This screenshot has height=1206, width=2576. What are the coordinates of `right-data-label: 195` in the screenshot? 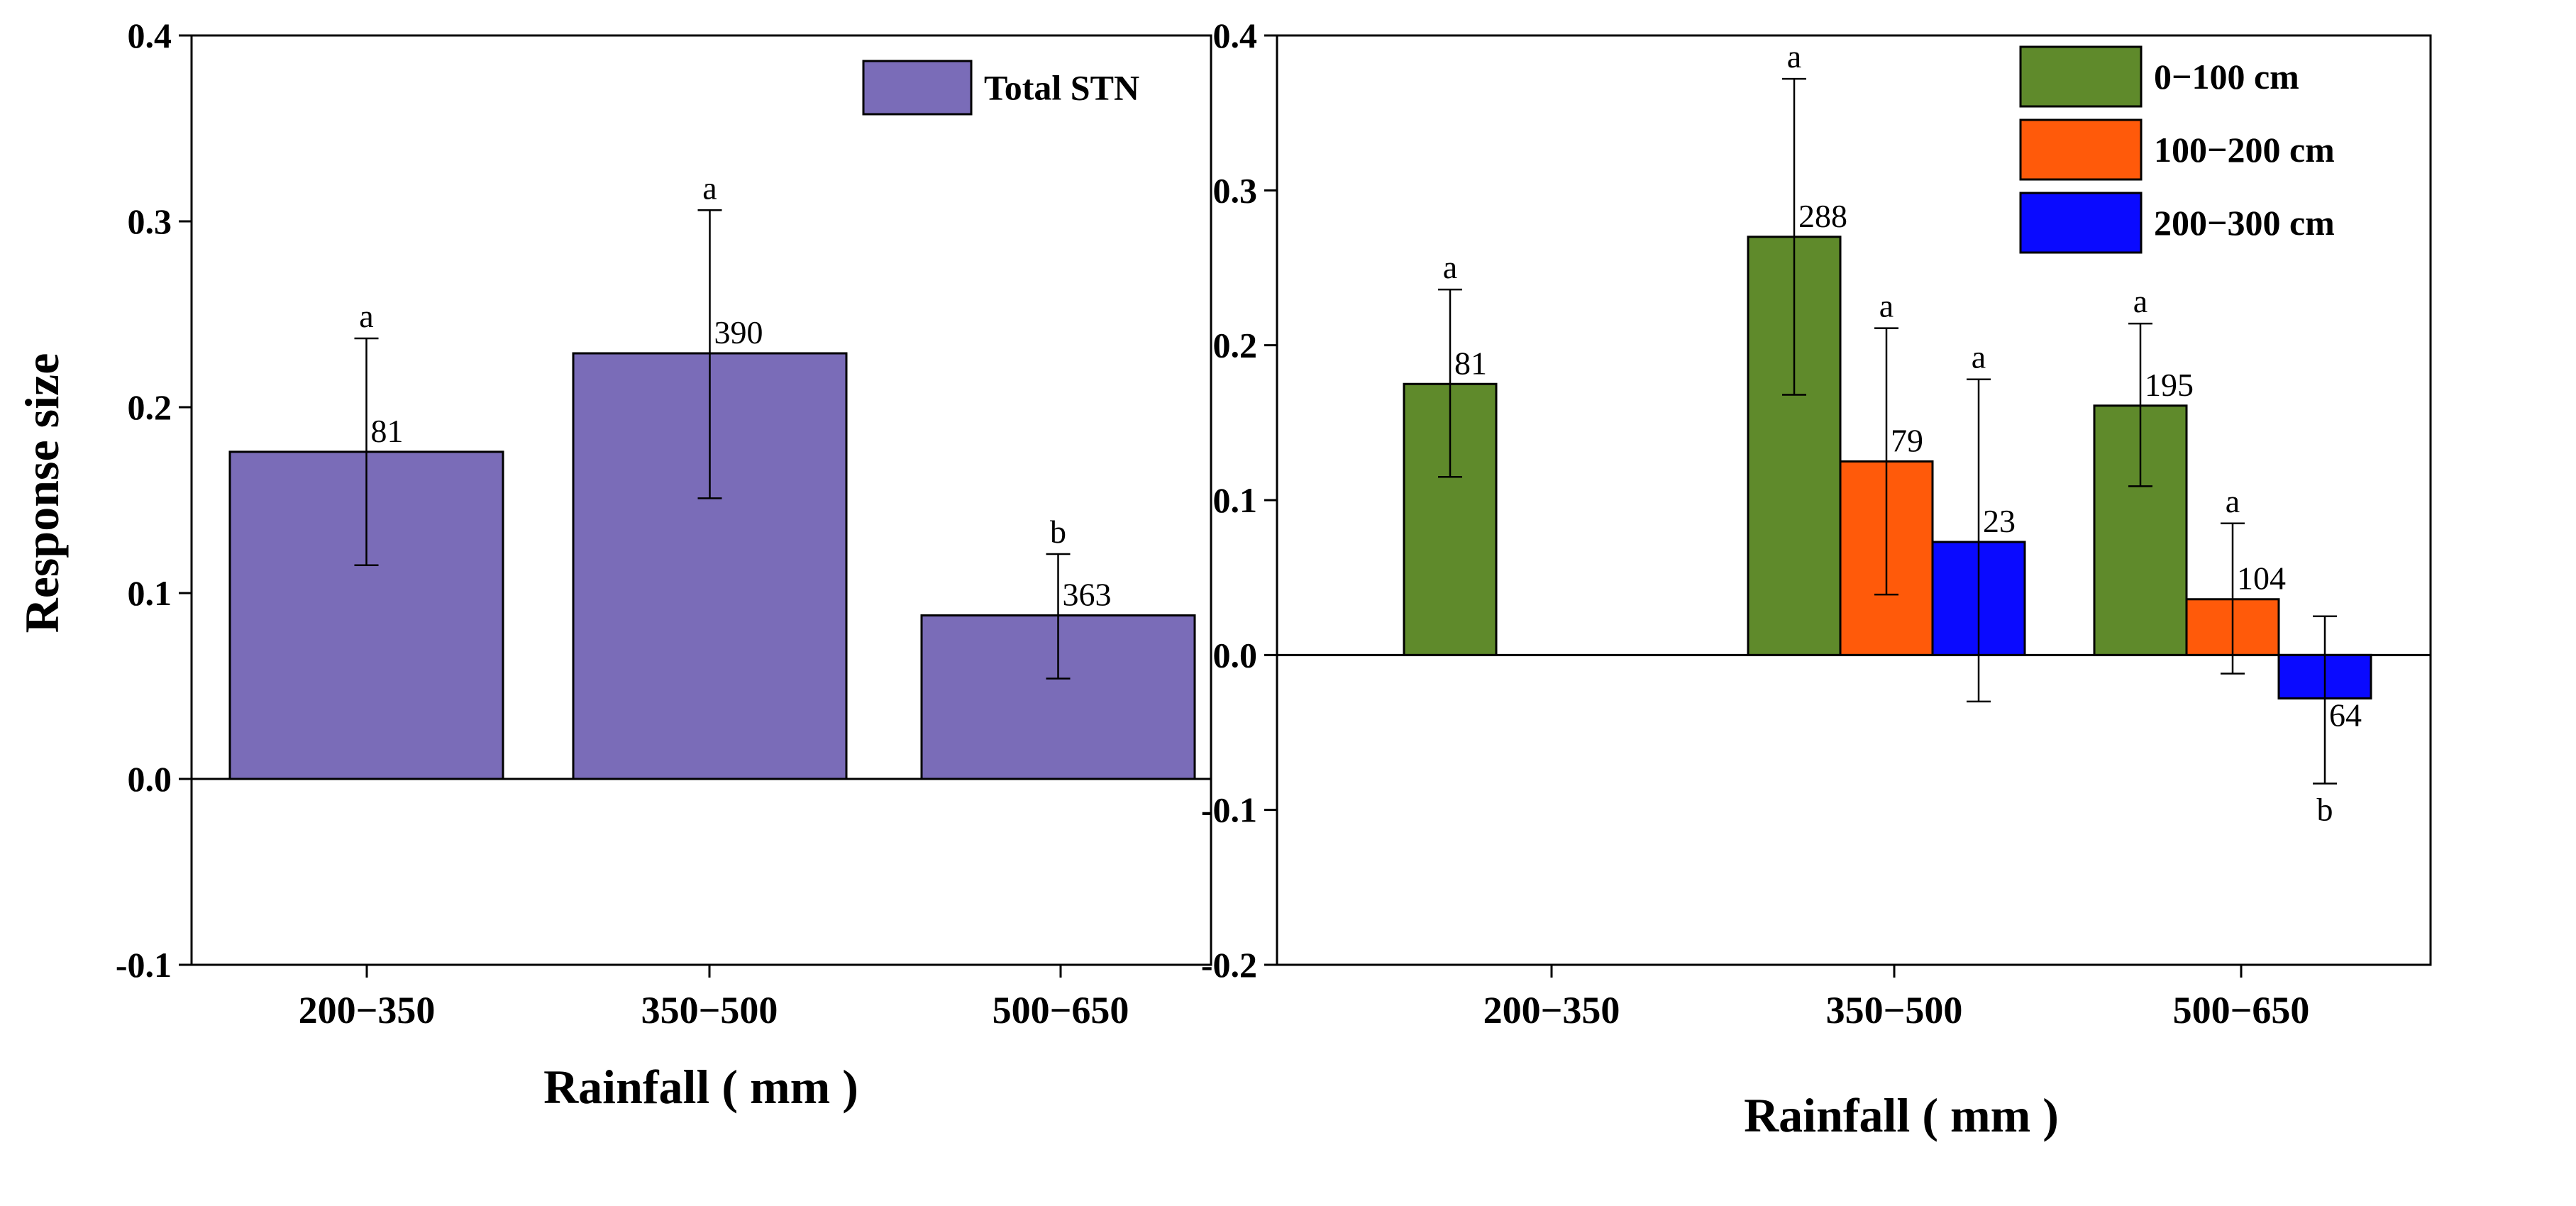 It's located at (2169, 385).